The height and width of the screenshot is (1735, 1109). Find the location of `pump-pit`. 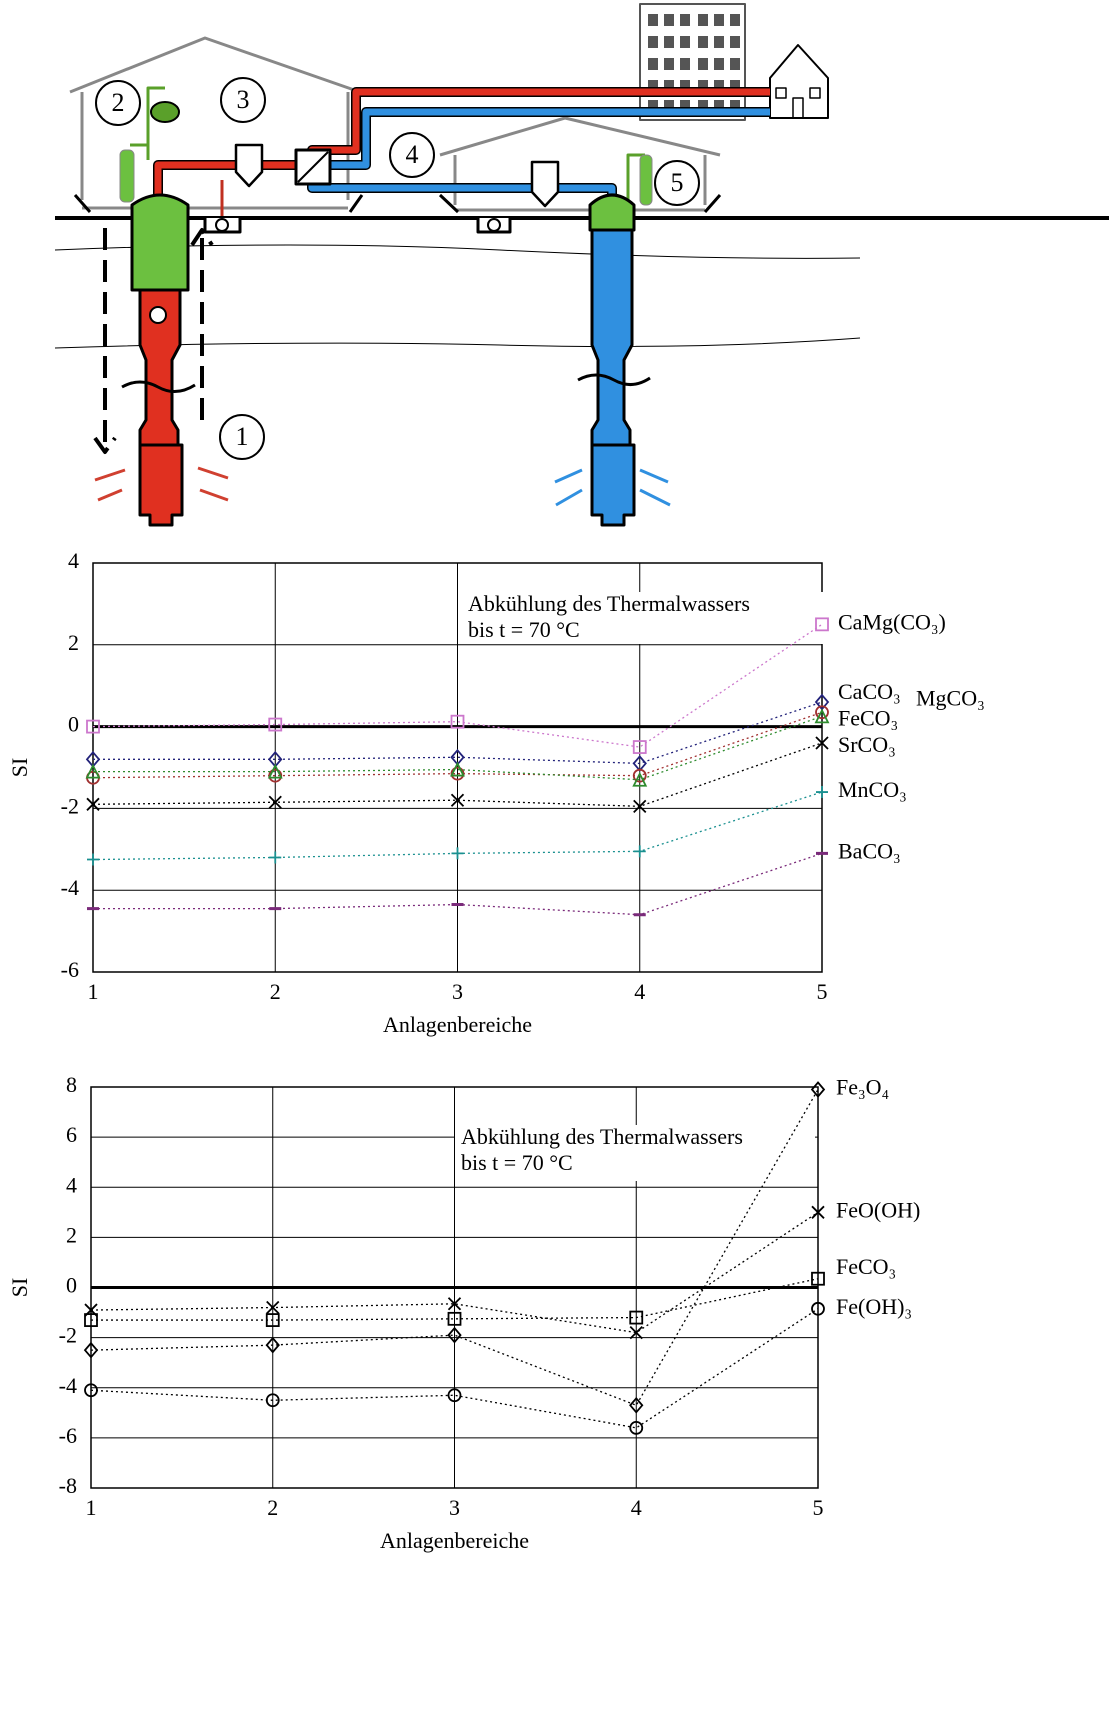

pump-pit is located at coordinates (357, 226).